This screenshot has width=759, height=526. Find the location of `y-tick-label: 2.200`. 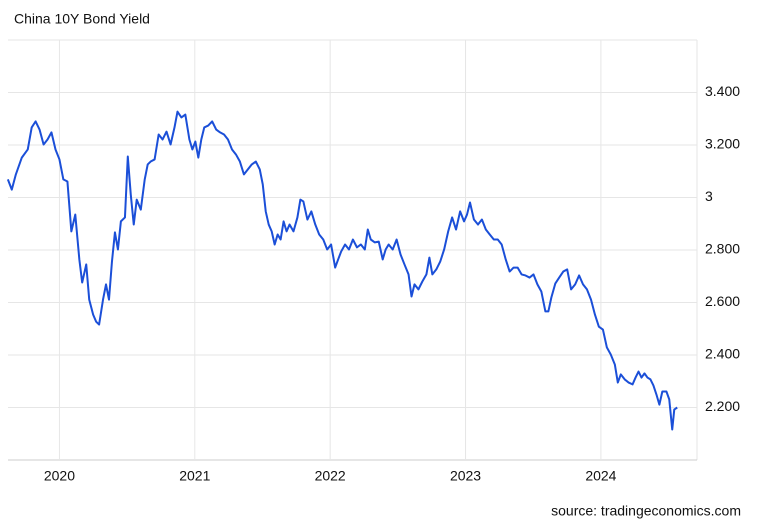

y-tick-label: 2.200 is located at coordinates (722, 406).